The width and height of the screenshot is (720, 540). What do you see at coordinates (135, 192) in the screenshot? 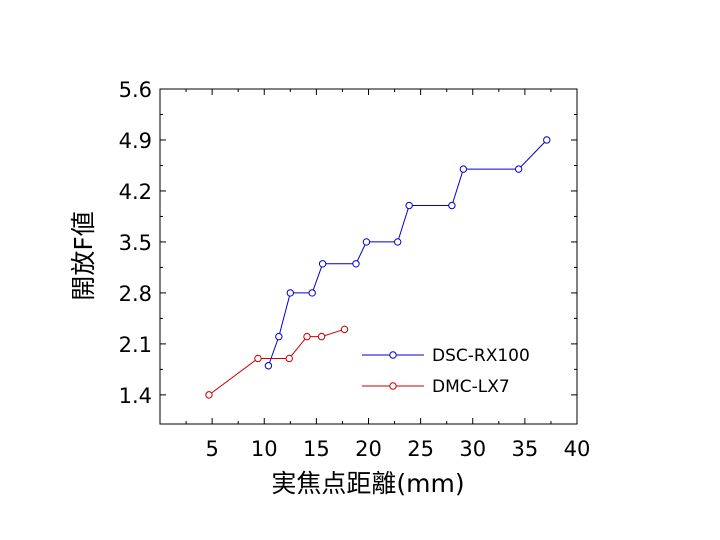
I see `y-tick-label: 4.2` at bounding box center [135, 192].